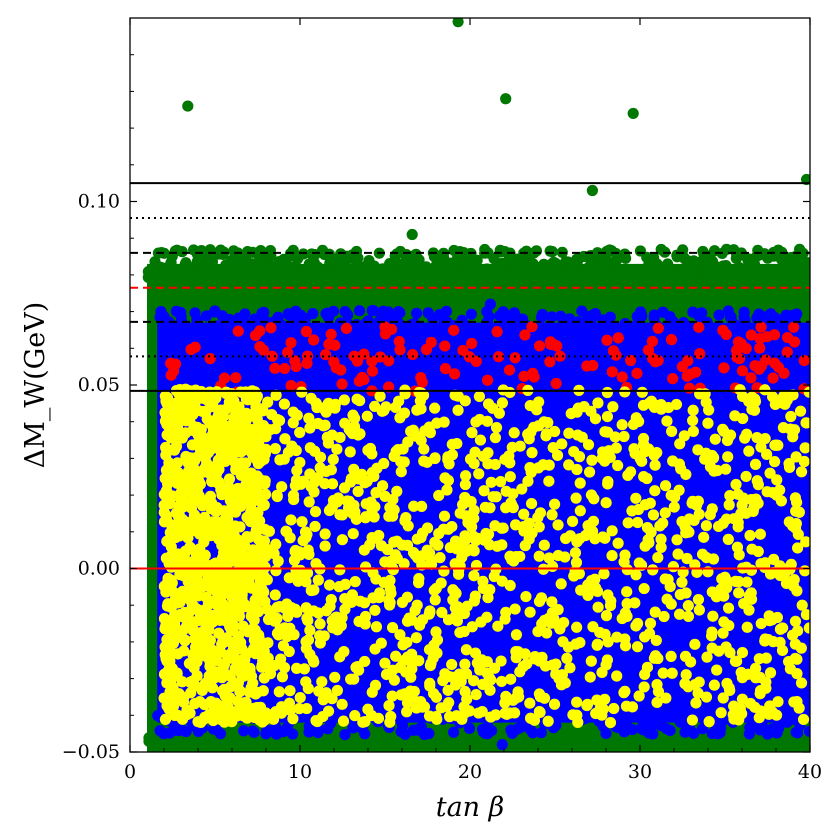 Image resolution: width=840 pixels, height=840 pixels. What do you see at coordinates (490, 304) in the screenshot?
I see `blue-outlier-point` at bounding box center [490, 304].